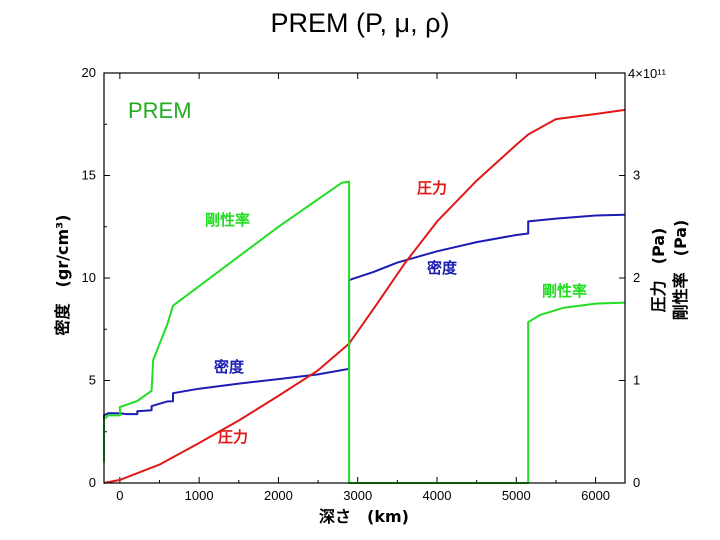 This screenshot has height=540, width=720. What do you see at coordinates (160, 110) in the screenshot?
I see `chart-title-prem: PREM` at bounding box center [160, 110].